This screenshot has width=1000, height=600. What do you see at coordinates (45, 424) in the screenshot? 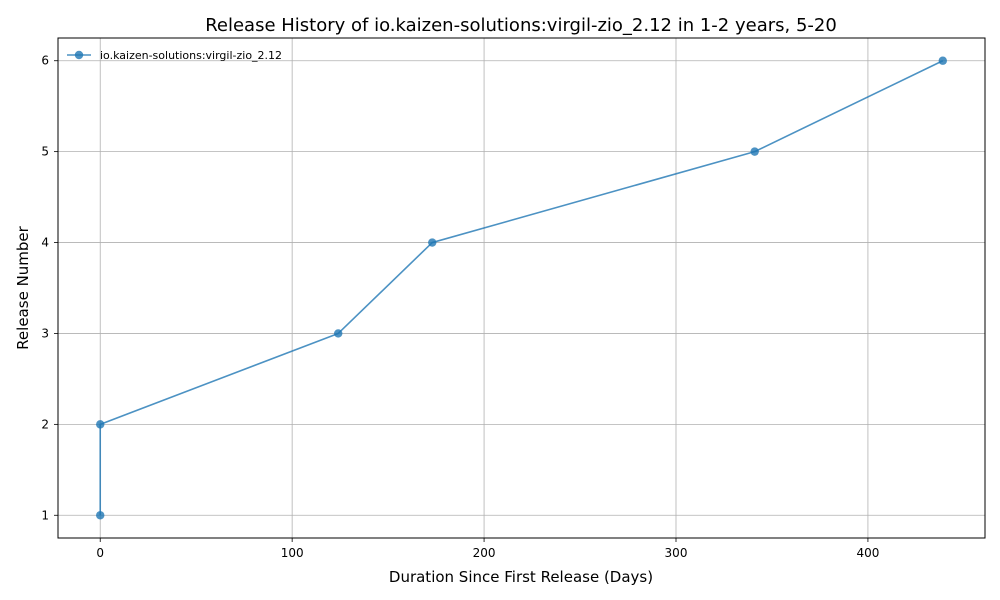
I see `y-tick-label-2: 2` at bounding box center [45, 424].